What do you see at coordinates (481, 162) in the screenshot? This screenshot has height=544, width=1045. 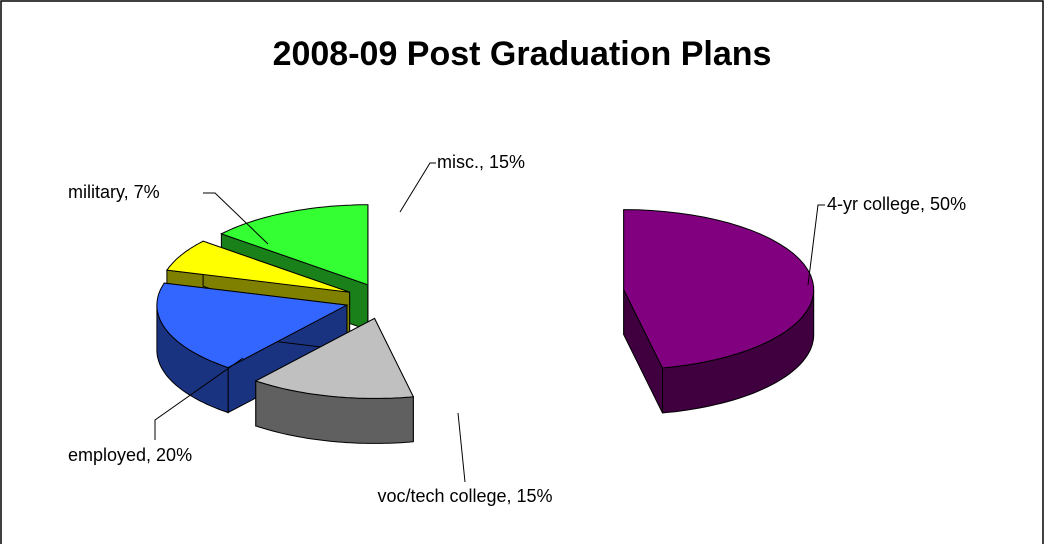 I see `data-label: misc., 15%` at bounding box center [481, 162].